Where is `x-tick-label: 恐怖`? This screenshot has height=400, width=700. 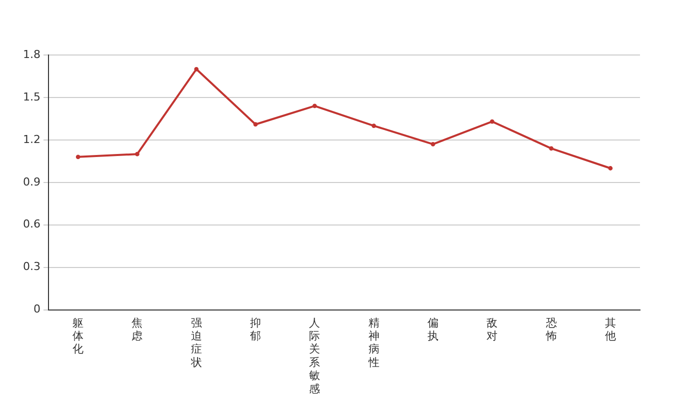
x-tick-label: 恐怖 is located at coordinates (550, 329).